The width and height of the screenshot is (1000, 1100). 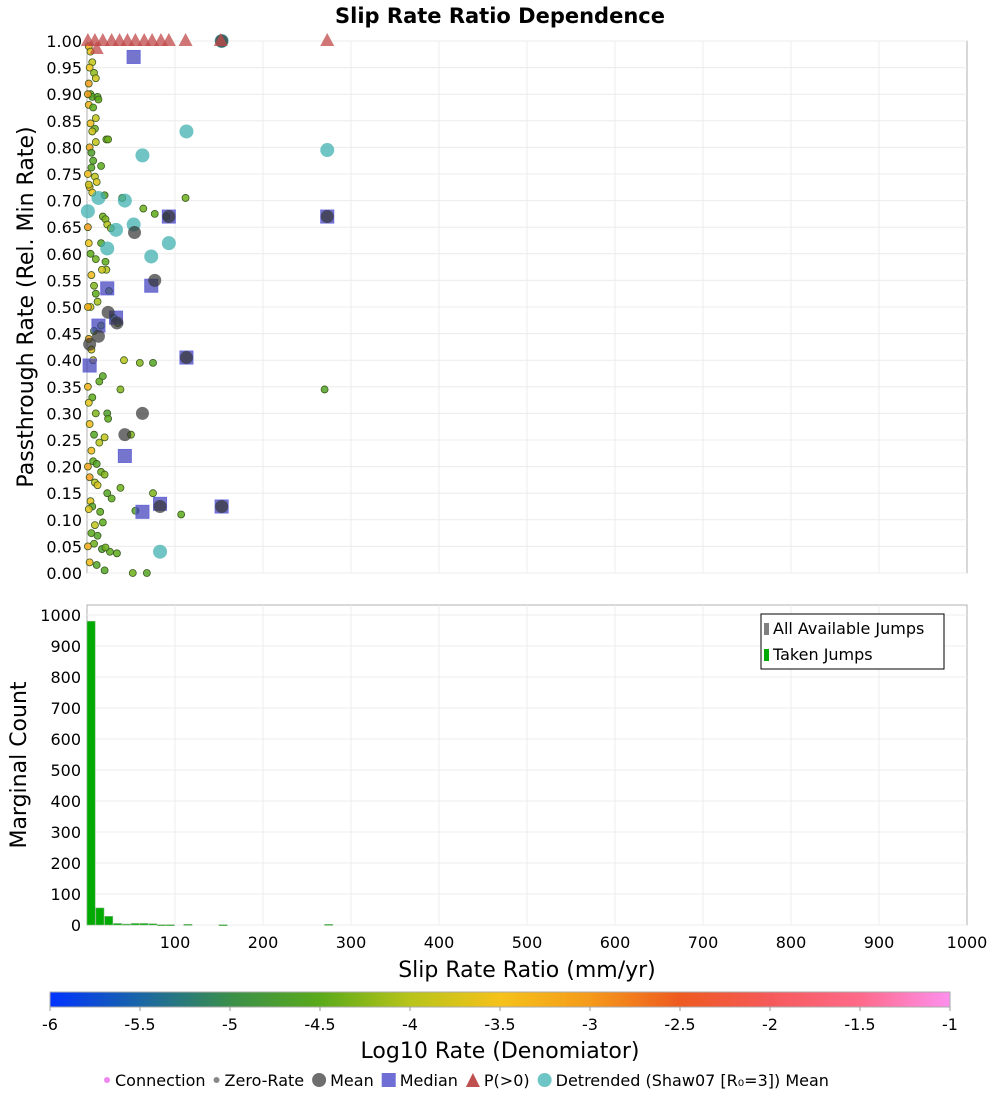 What do you see at coordinates (64, 573) in the screenshot?
I see `y-tick-label: 0.00` at bounding box center [64, 573].